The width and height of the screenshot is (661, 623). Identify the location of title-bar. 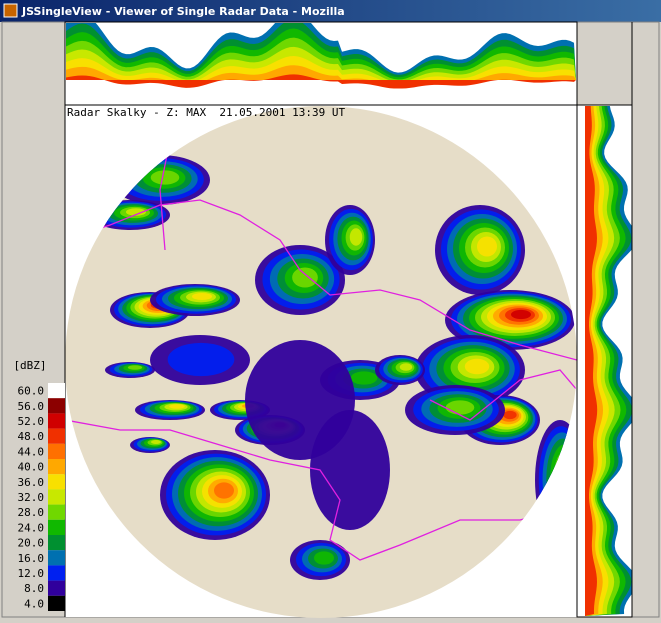
(330, 11).